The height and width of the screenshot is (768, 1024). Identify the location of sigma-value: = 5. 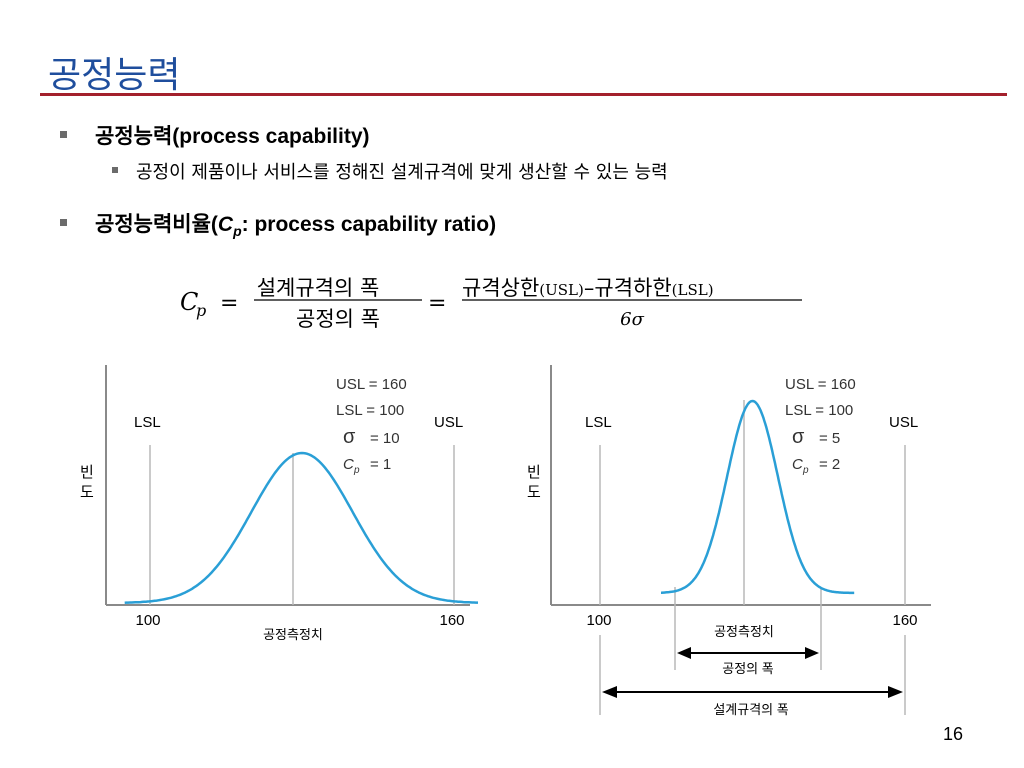
(829, 438).